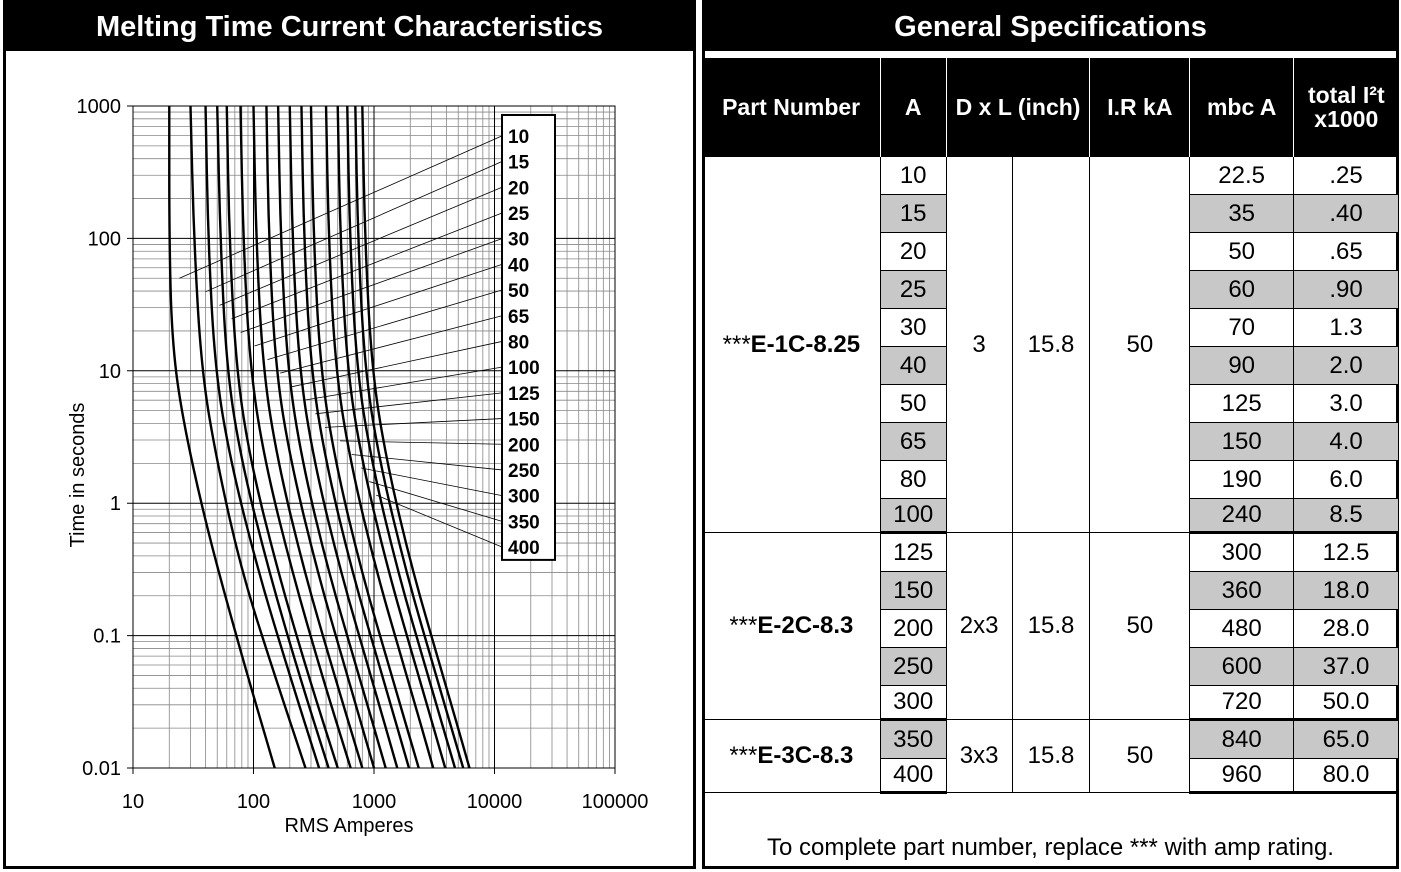 The height and width of the screenshot is (872, 1401). What do you see at coordinates (1346, 289) in the screenshot?
I see `i2t-cell: .90` at bounding box center [1346, 289].